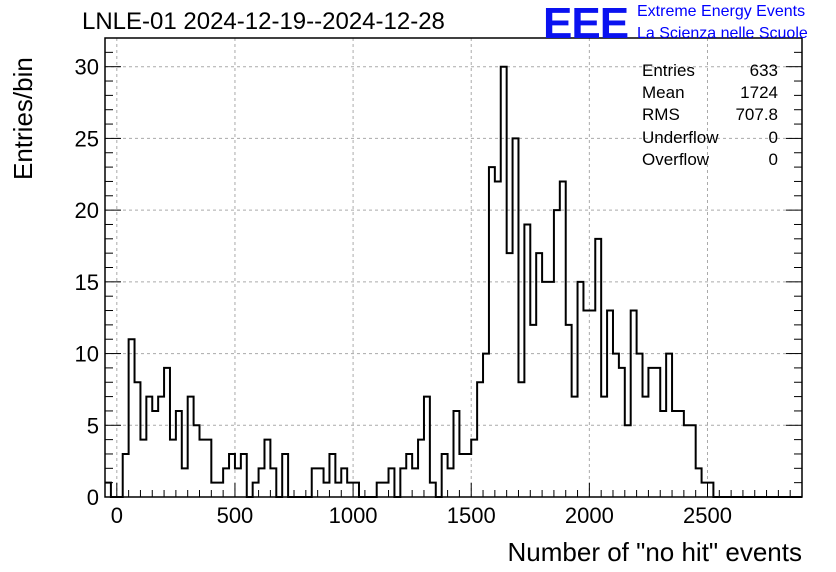 This screenshot has width=836, height=572. I want to click on eee-logo: EEE, so click(586, 24).